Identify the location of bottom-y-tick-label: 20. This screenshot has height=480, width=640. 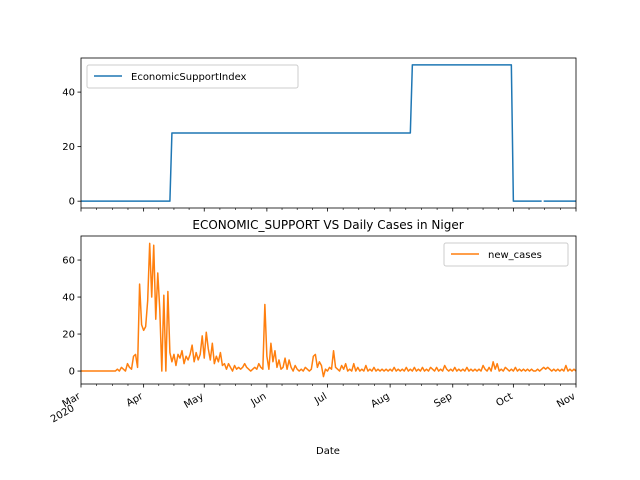
(68, 335).